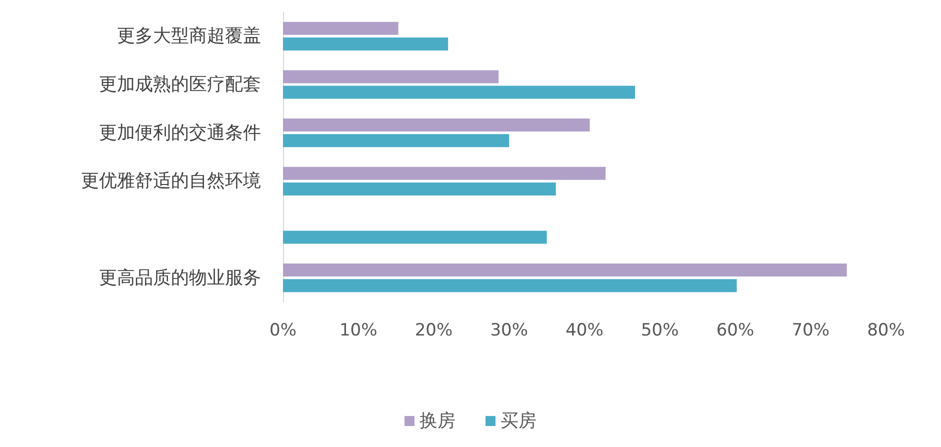 This screenshot has width=941, height=447. What do you see at coordinates (518, 421) in the screenshot?
I see `legend-label: 买房` at bounding box center [518, 421].